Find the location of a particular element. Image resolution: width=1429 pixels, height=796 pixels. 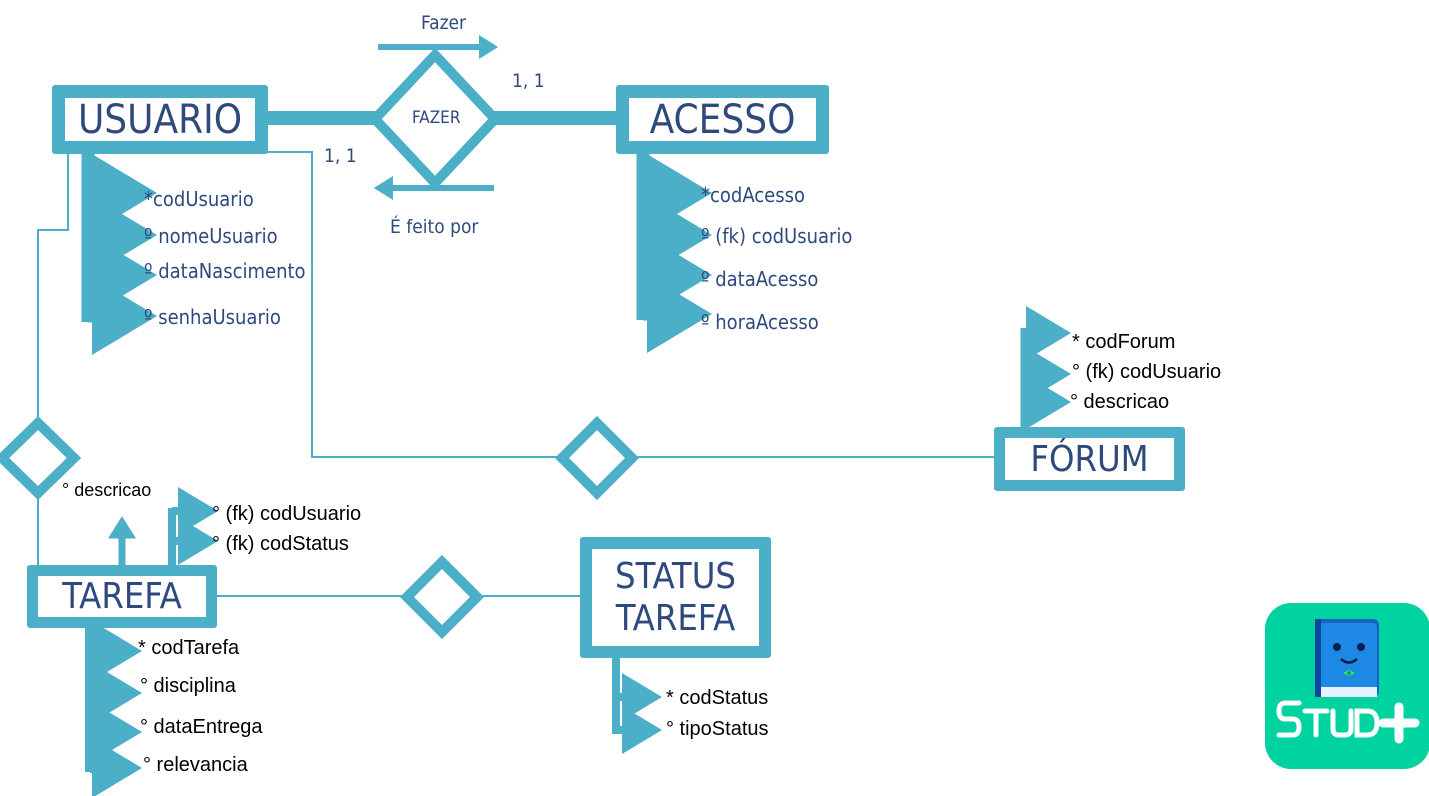

acesso-attr-2: º (fk) codUsuario is located at coordinates (777, 236).